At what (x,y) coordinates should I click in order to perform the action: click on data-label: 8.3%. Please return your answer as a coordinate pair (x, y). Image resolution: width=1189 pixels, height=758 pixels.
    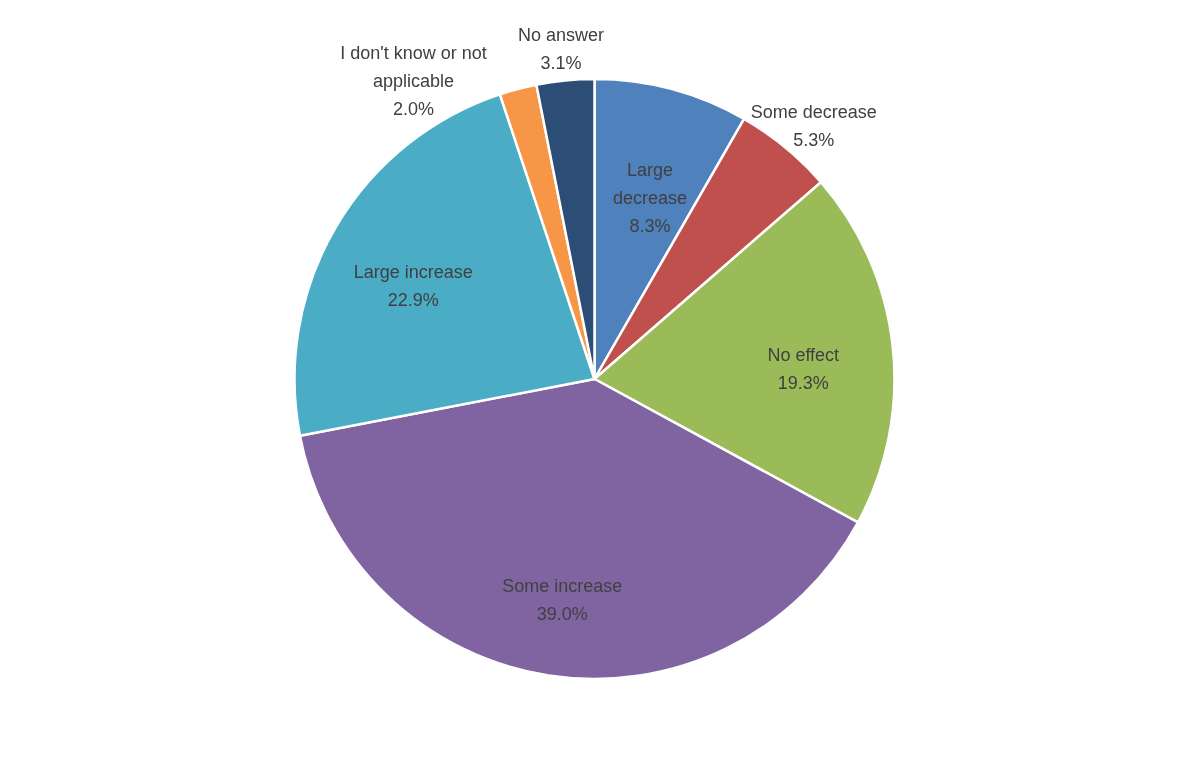
    Looking at the image, I should click on (650, 226).